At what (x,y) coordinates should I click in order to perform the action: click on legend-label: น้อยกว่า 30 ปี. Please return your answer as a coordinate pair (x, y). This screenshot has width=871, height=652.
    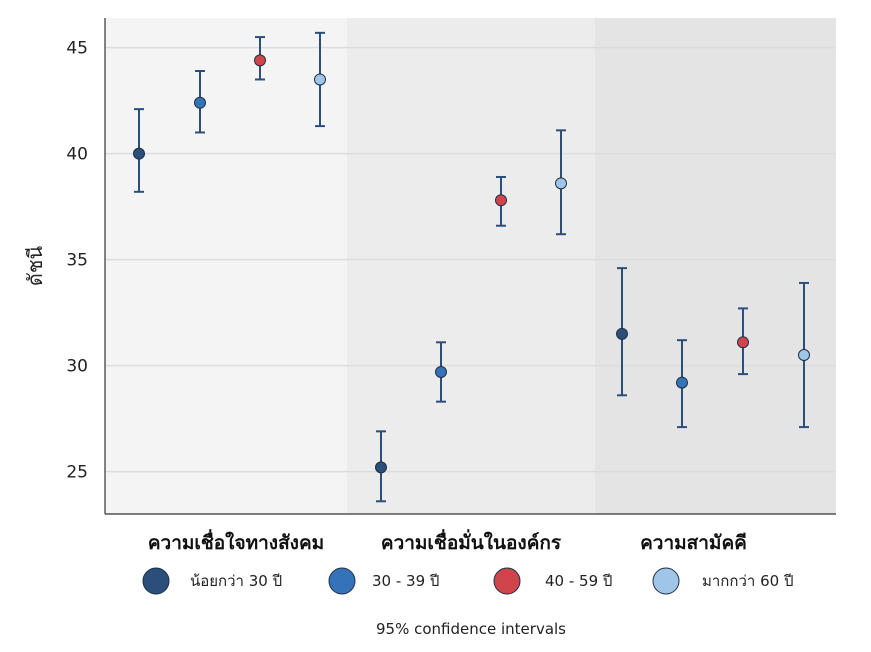
    Looking at the image, I should click on (236, 581).